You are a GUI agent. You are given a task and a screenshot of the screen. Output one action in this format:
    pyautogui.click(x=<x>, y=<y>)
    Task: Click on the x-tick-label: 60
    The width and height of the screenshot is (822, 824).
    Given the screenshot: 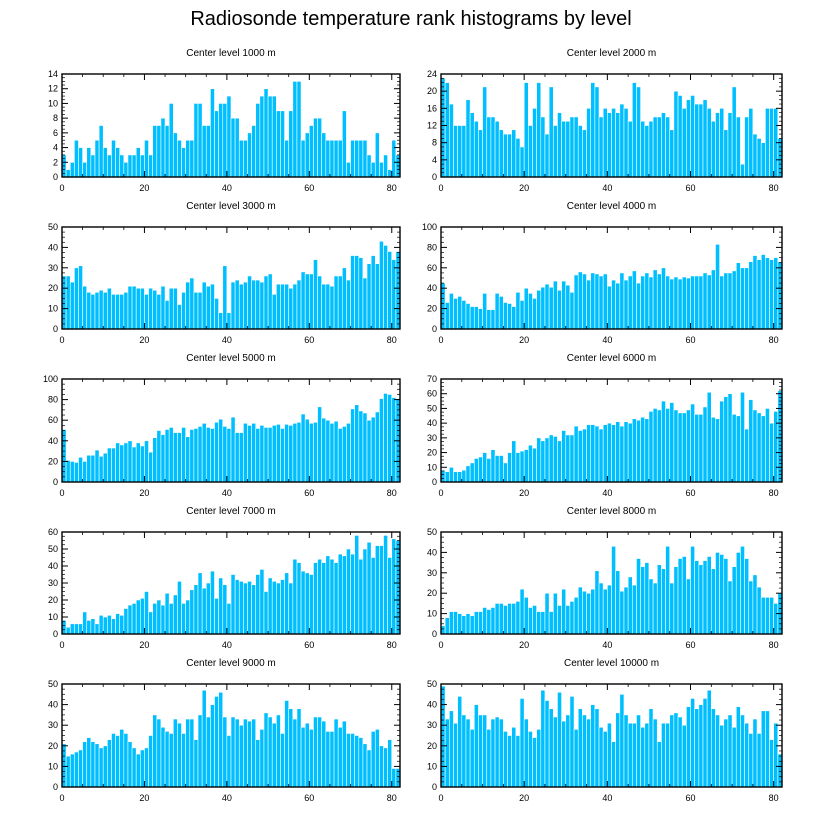 What is the action you would take?
    pyautogui.click(x=309, y=340)
    